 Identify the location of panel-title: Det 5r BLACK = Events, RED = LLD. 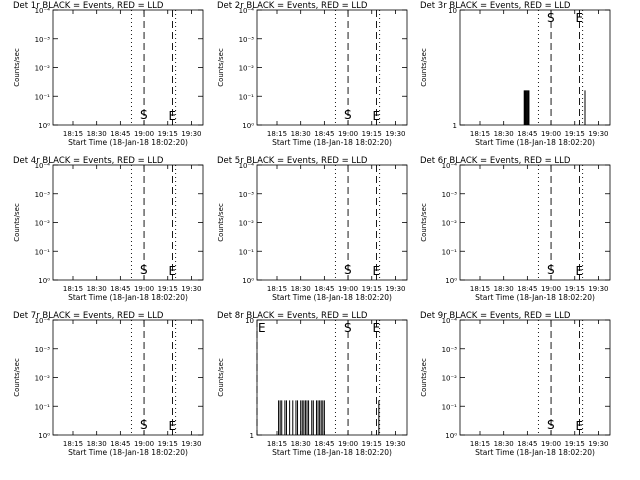
(292, 161).